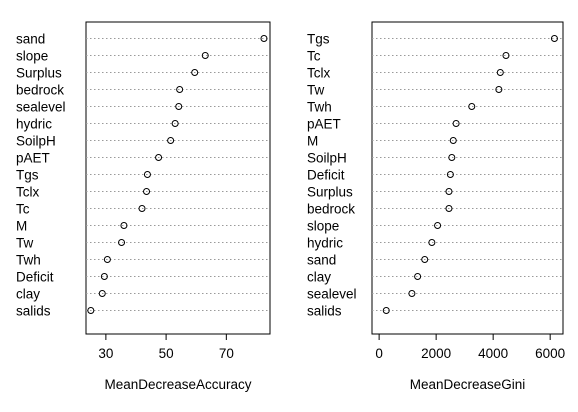  What do you see at coordinates (468, 384) in the screenshot?
I see `x-axis-title: MeanDecreaseGini` at bounding box center [468, 384].